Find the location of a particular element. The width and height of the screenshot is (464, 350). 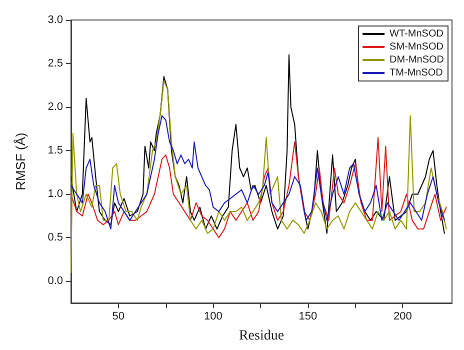

legend-label: TM-MnSOD is located at coordinates (416, 73).